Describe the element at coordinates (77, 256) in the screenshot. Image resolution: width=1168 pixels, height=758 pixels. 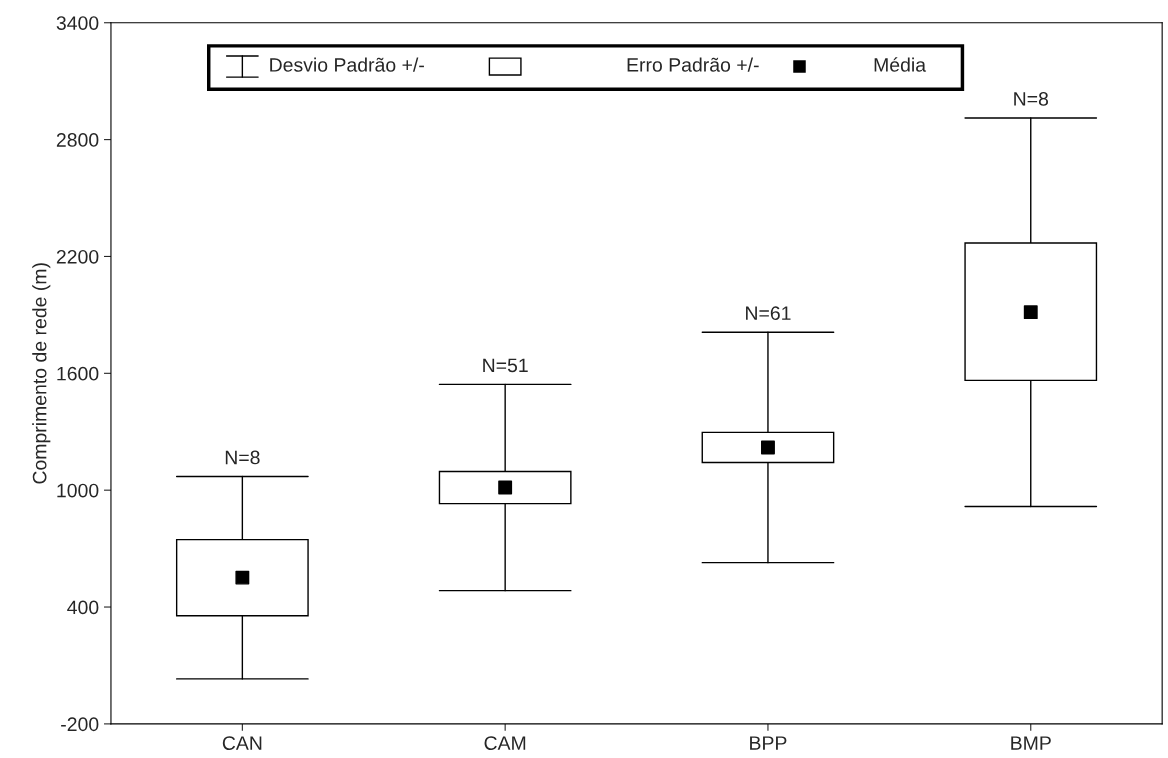
I see `y-tick-label: 2200` at that location.